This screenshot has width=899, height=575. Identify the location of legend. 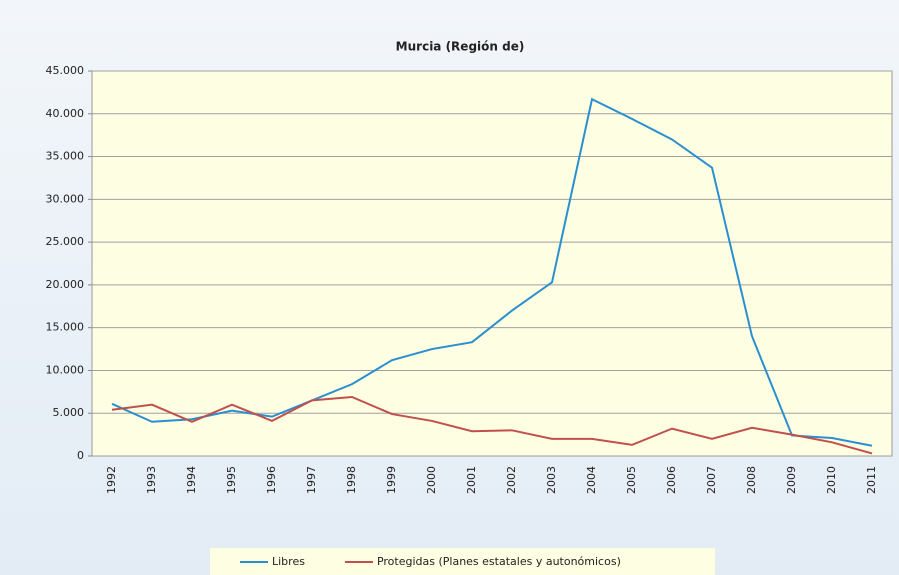
(462, 561).